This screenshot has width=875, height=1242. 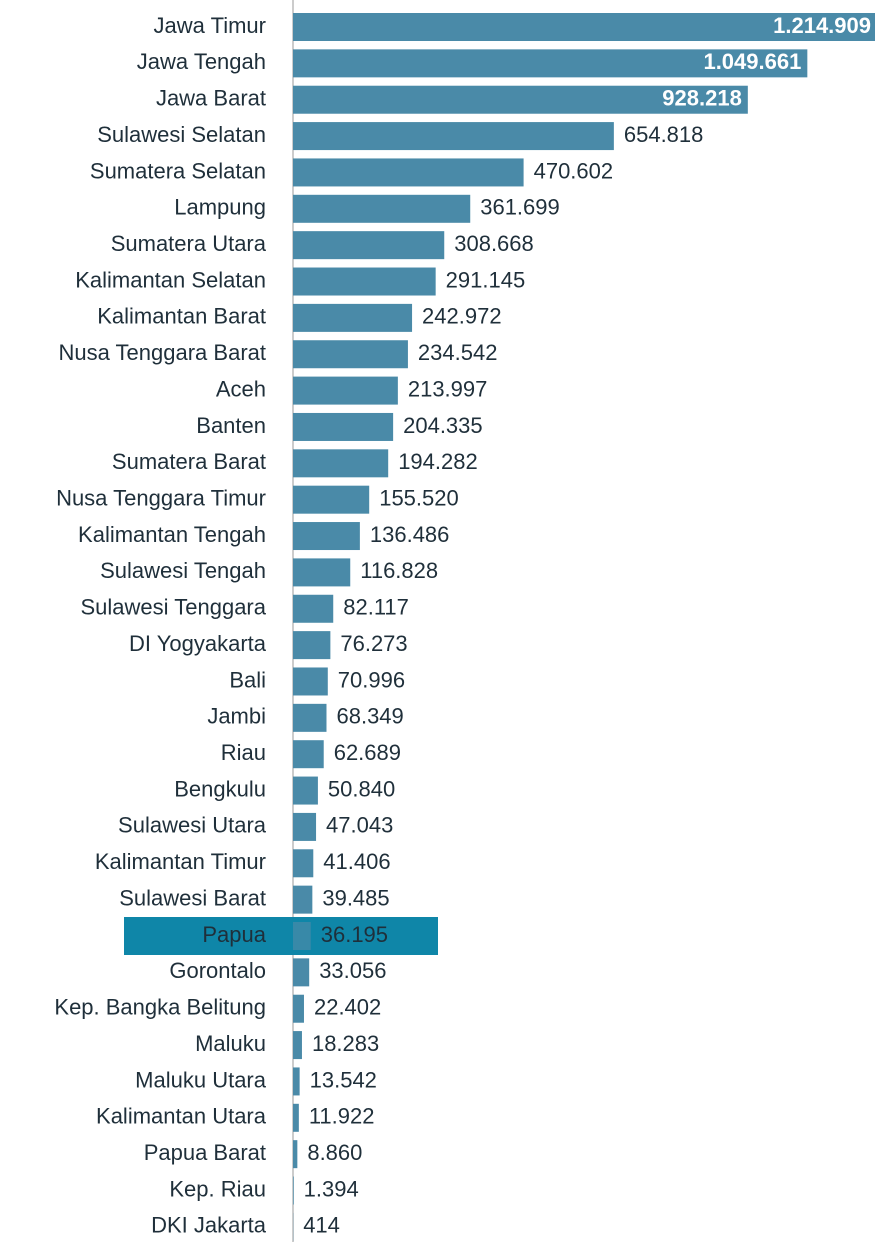 What do you see at coordinates (201, 61) in the screenshot?
I see `category-label: Jawa Tengah` at bounding box center [201, 61].